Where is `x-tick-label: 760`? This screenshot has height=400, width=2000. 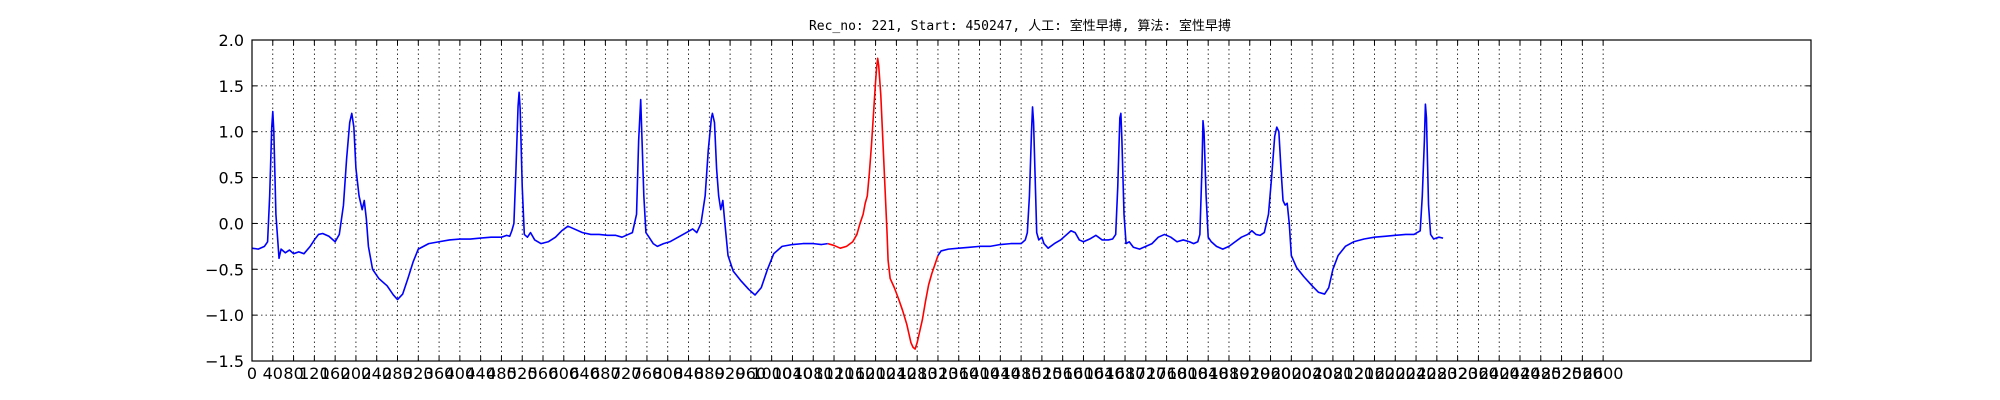 x-tick-label: 760 is located at coordinates (647, 373).